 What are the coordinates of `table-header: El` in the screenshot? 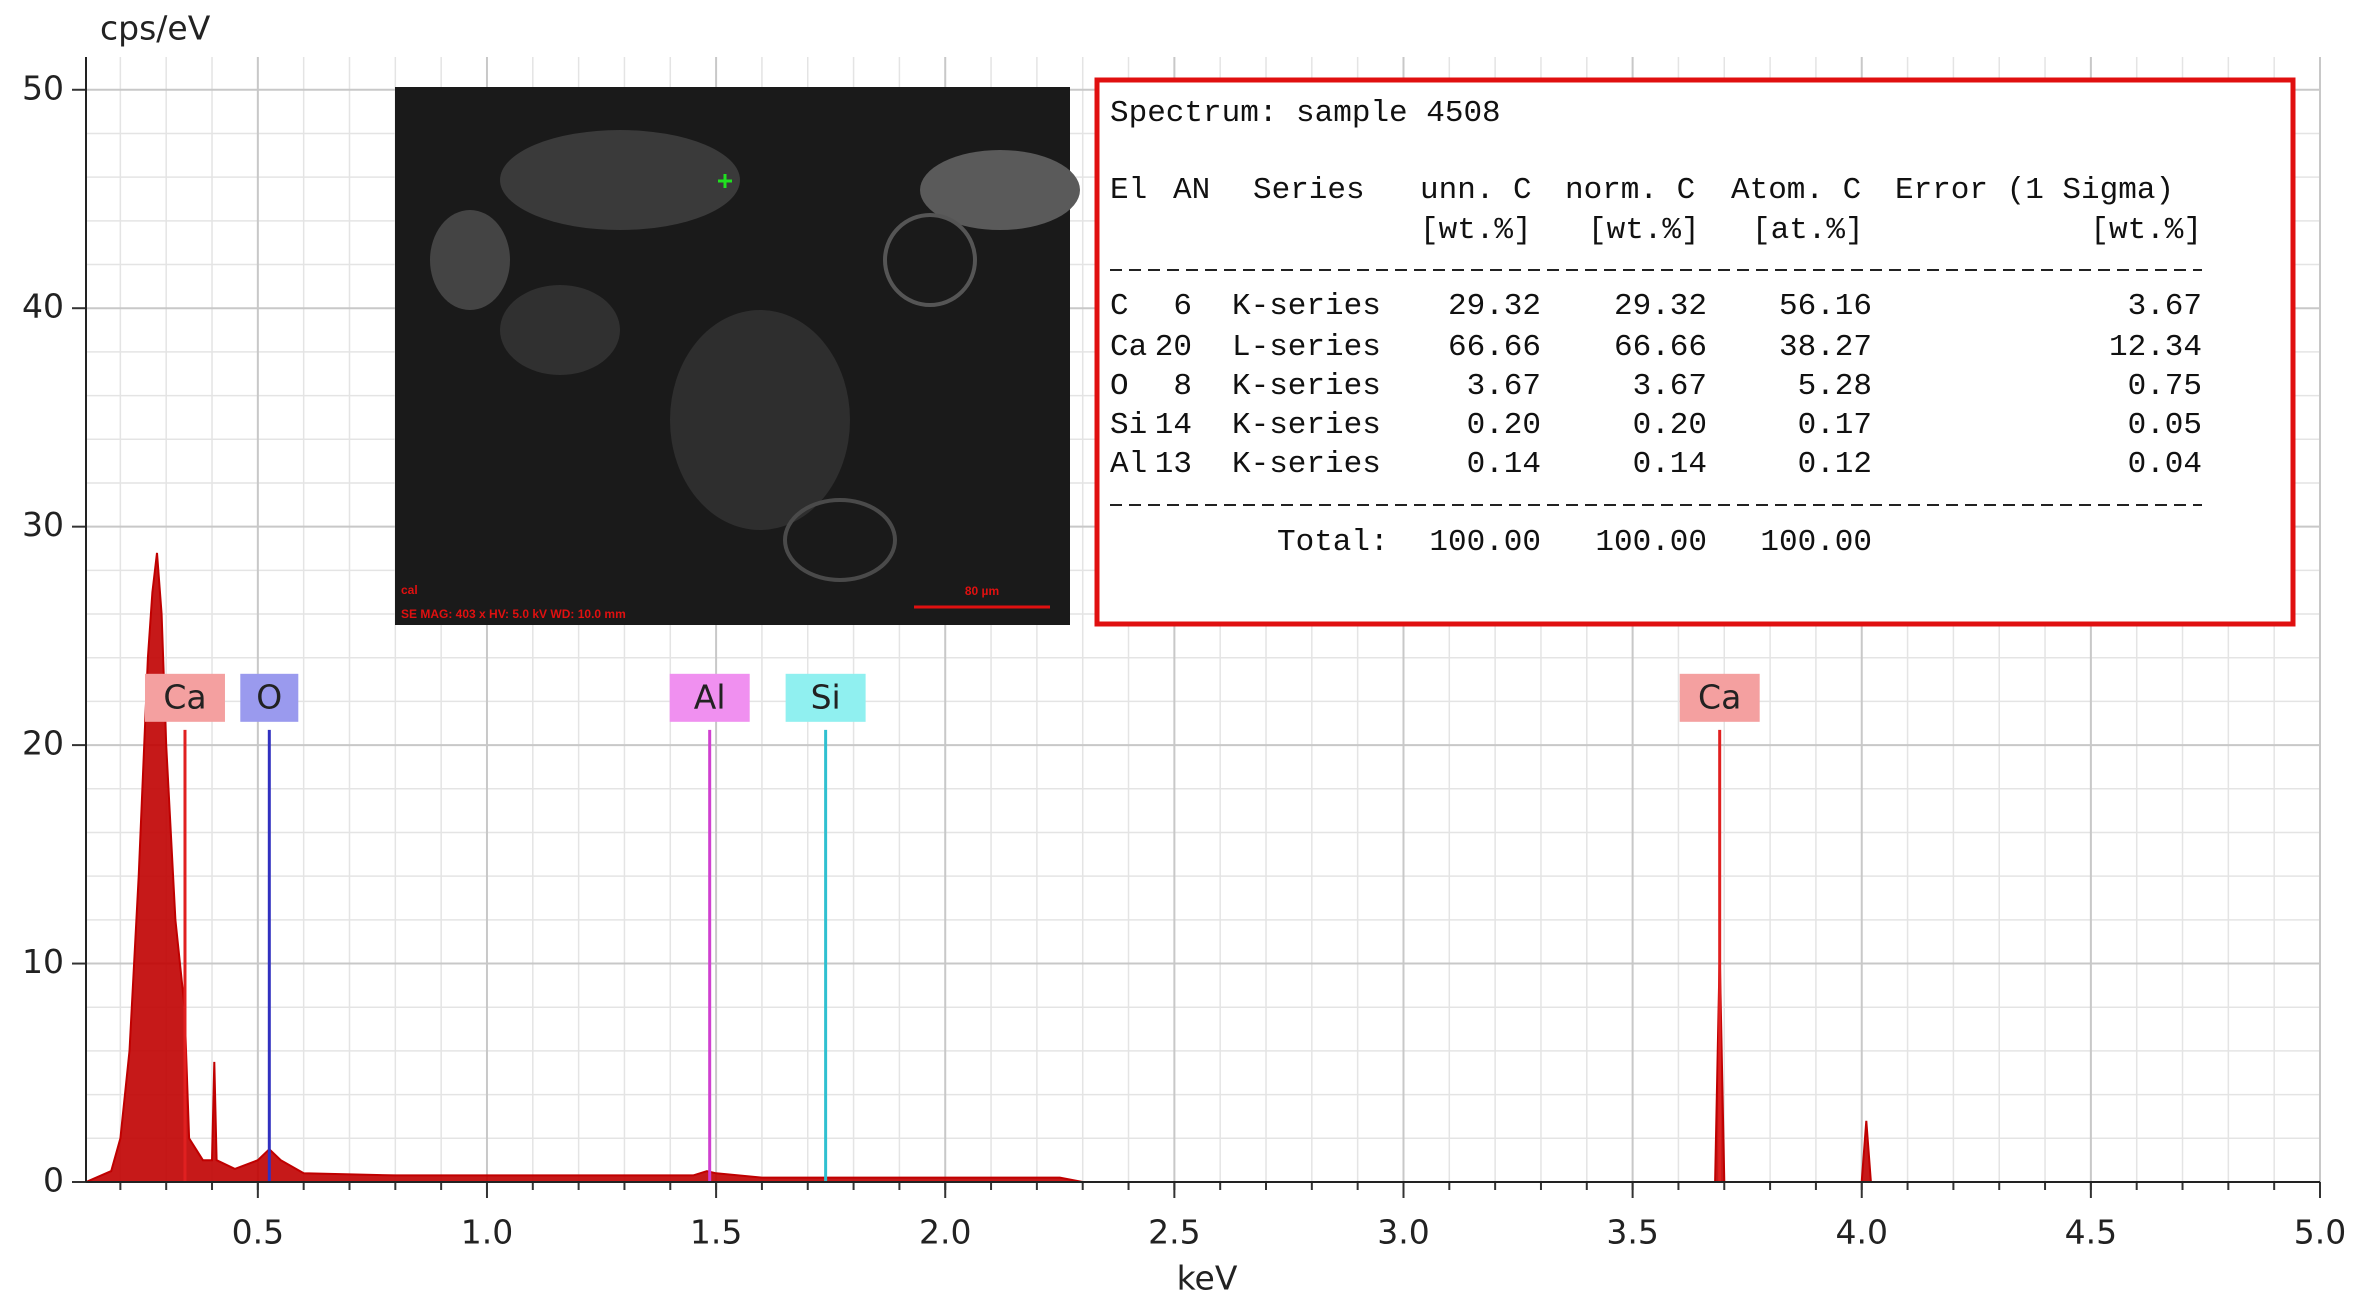 It's located at (1128, 190).